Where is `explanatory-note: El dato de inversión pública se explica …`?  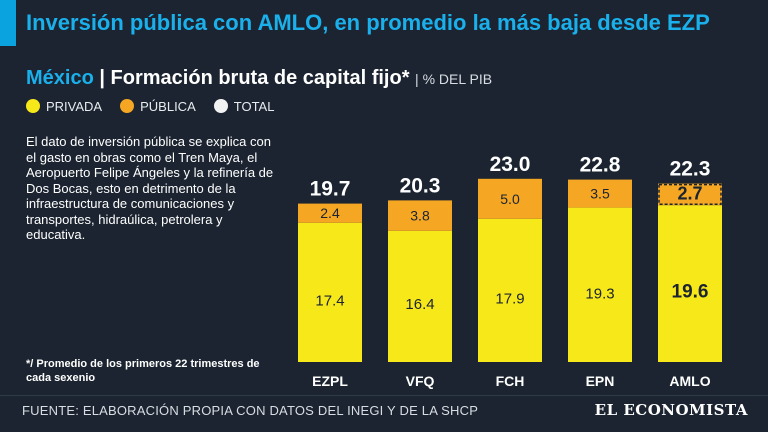 explanatory-note: El dato de inversión pública se explica … is located at coordinates (150, 188).